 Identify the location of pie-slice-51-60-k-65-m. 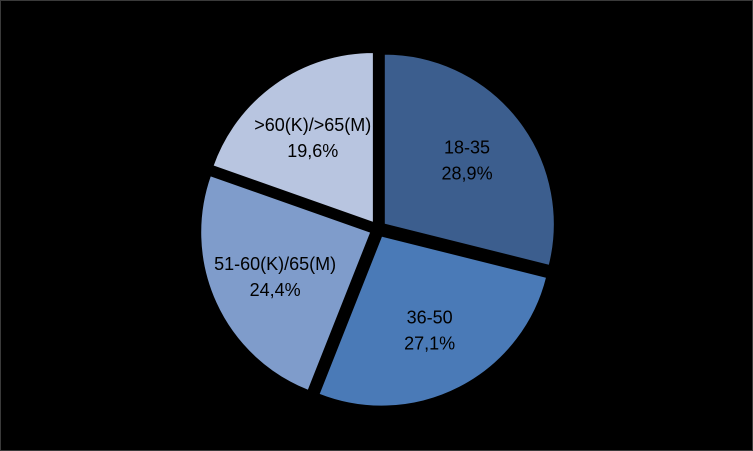
(286, 283).